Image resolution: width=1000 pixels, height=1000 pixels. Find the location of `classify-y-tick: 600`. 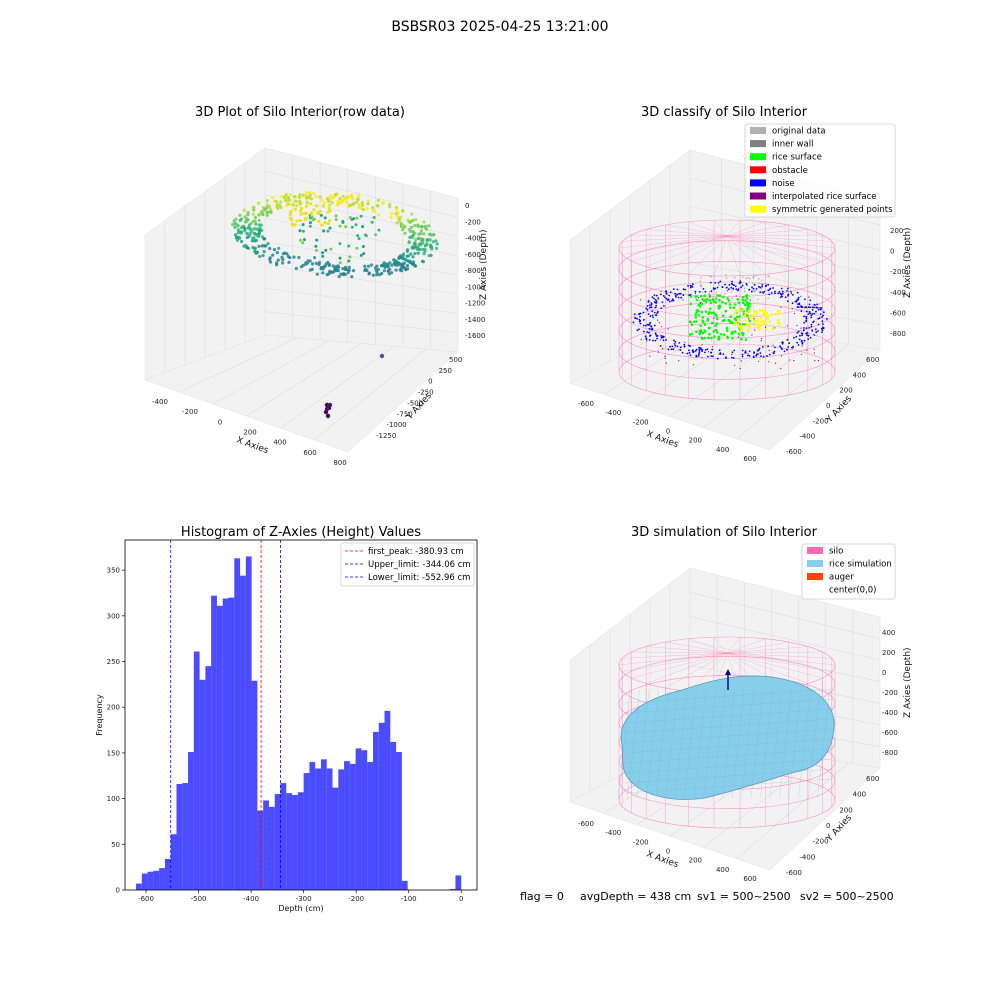

classify-y-tick: 600 is located at coordinates (872, 360).